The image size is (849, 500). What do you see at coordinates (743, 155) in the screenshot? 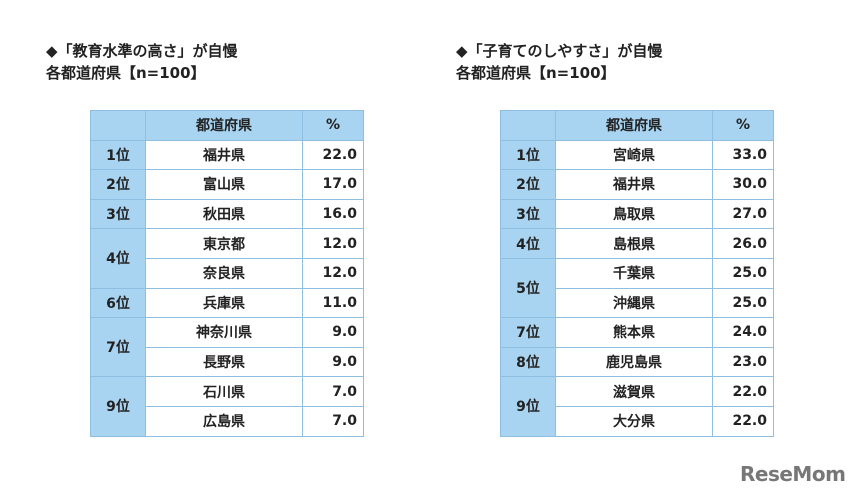
I see `percent-cell: 33.0` at bounding box center [743, 155].